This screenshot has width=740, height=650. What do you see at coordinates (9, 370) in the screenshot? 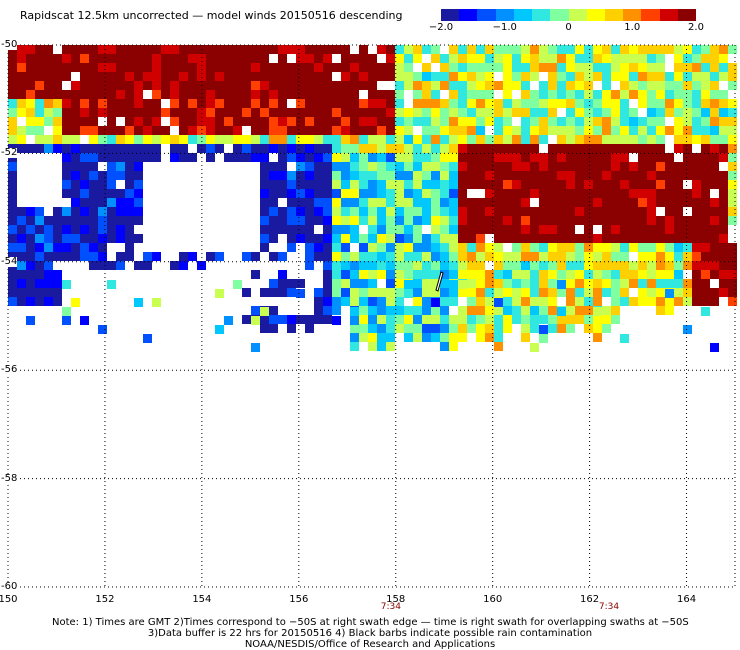
I see `latitude-tick-label: -56` at bounding box center [9, 370].